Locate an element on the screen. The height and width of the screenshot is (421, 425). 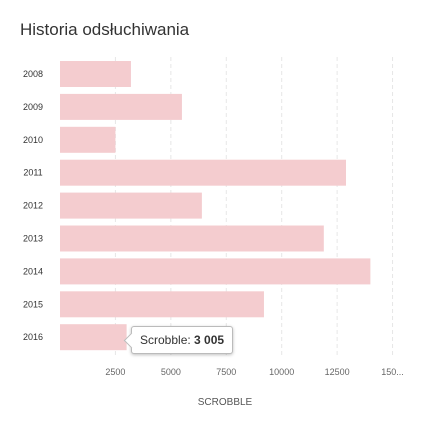
tooltip-label: Scrobble: is located at coordinates (165, 340).